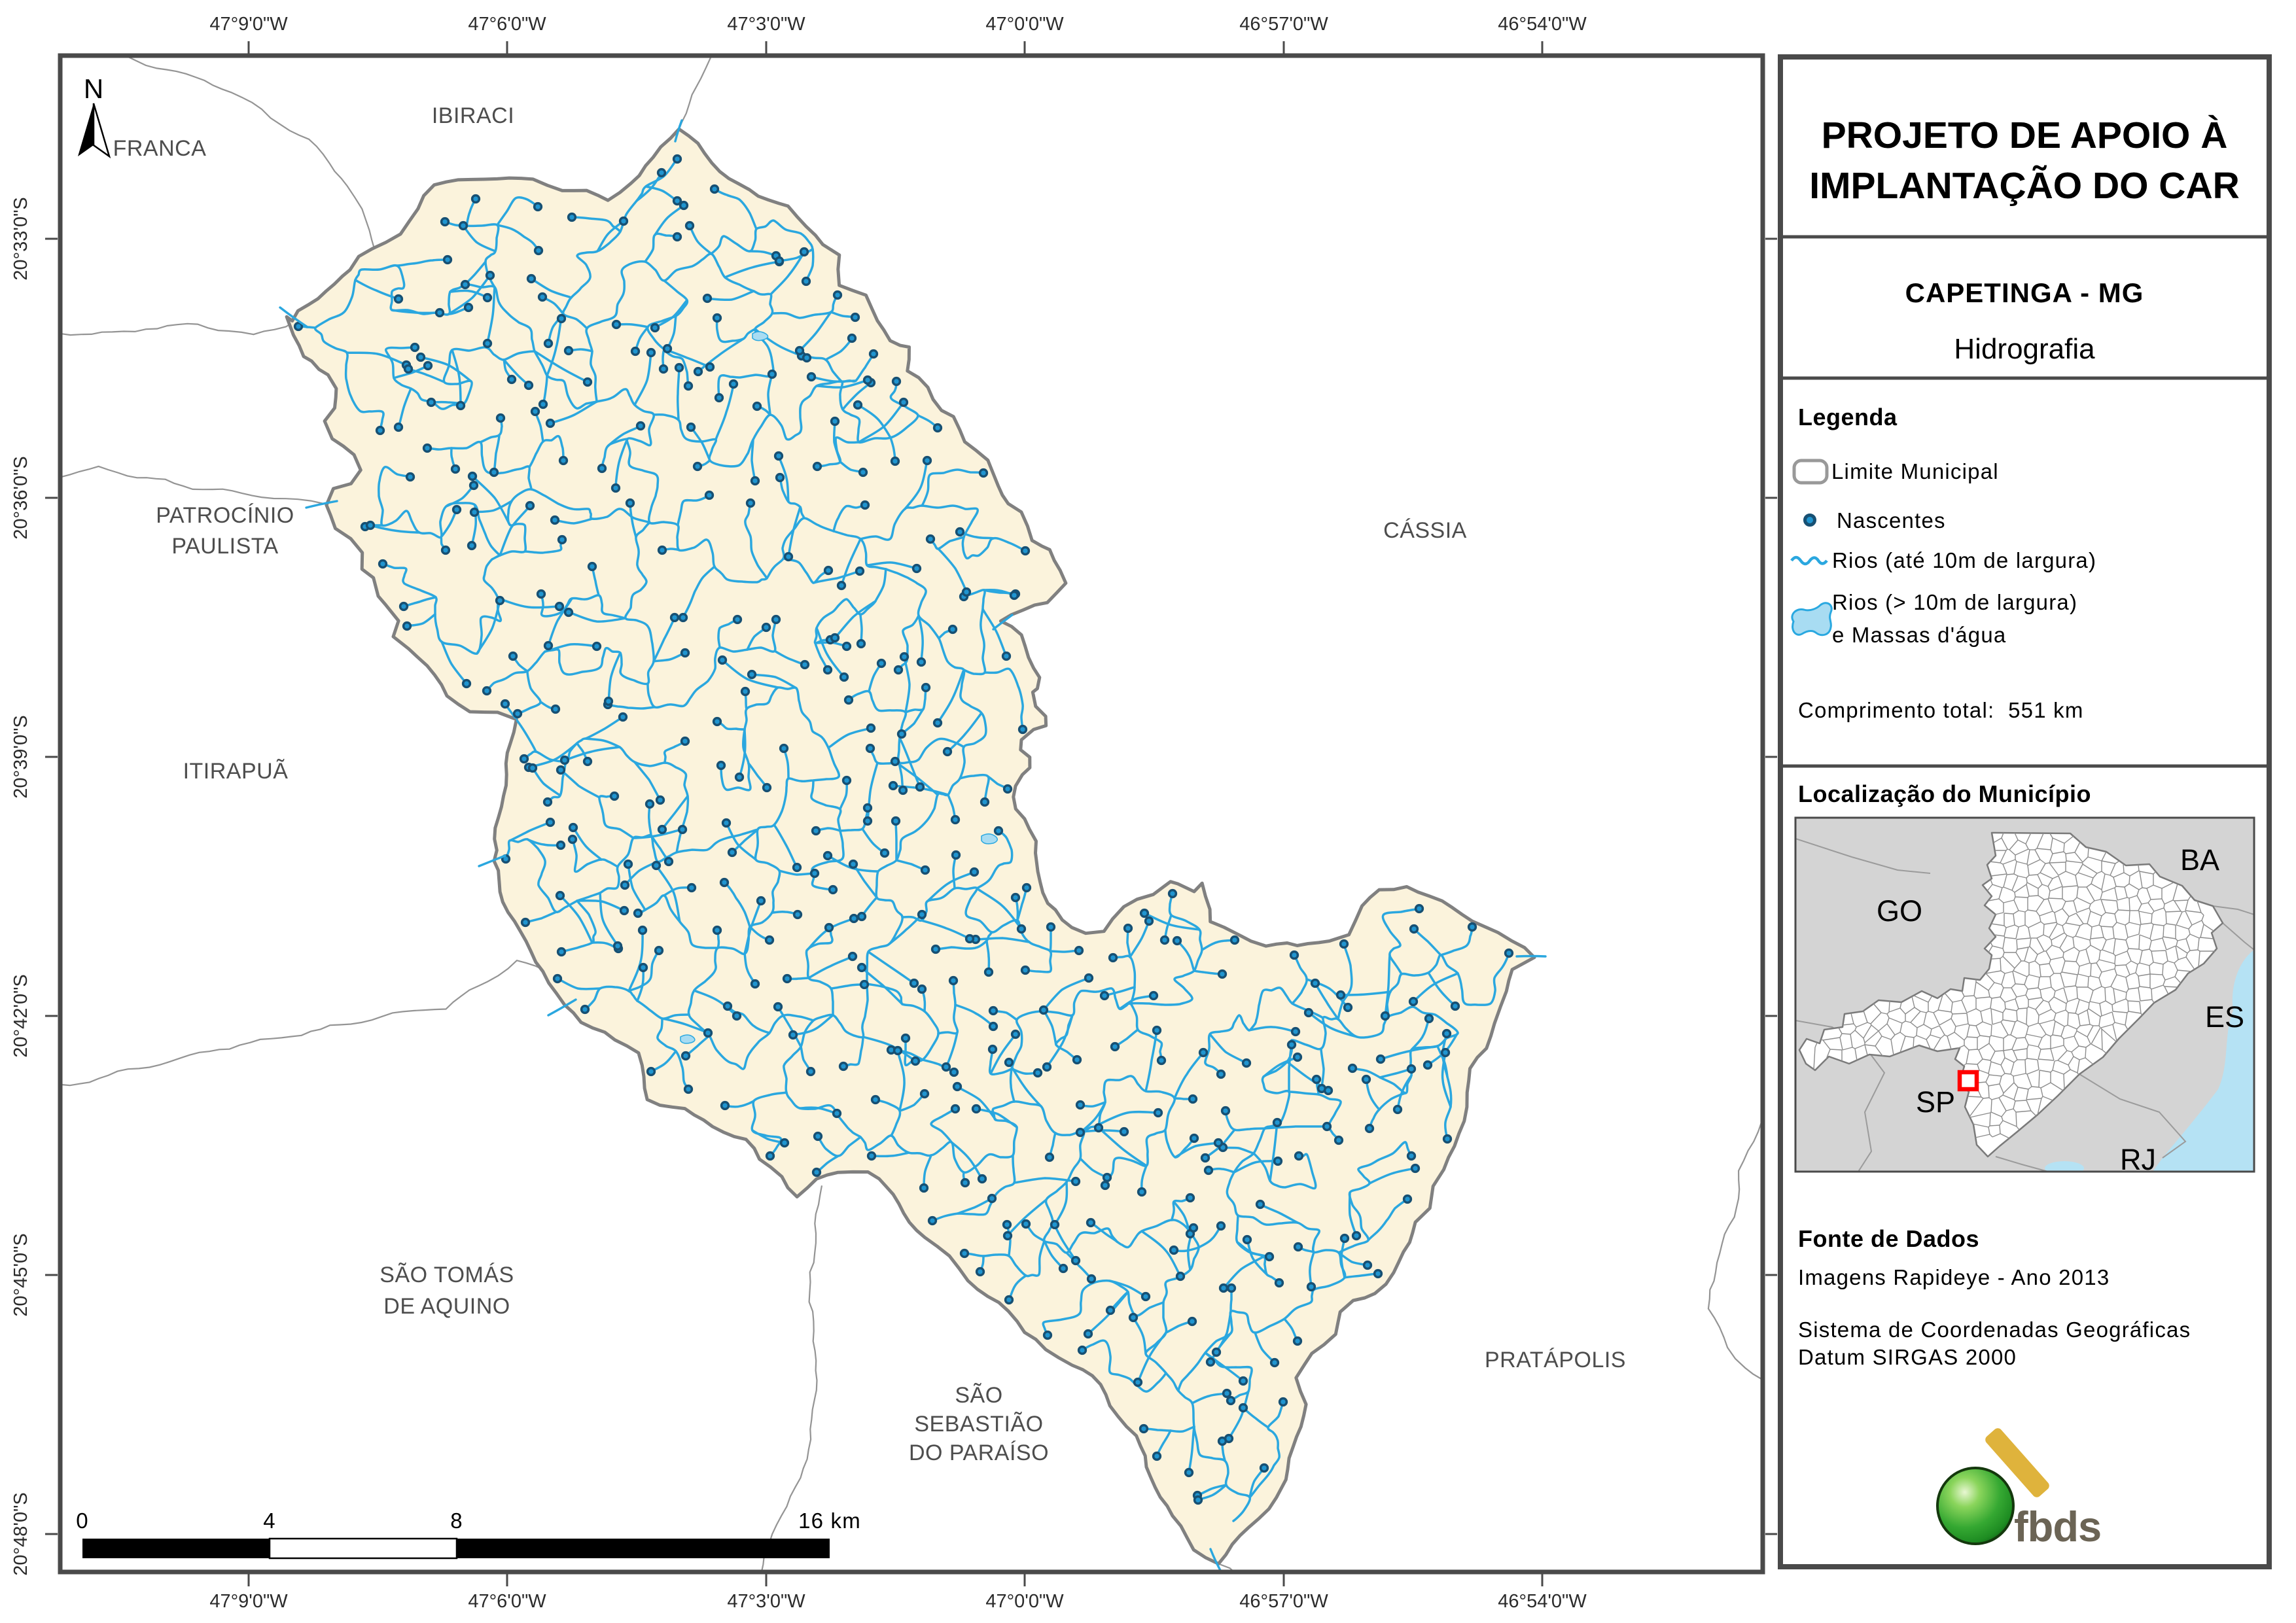 The width and height of the screenshot is (2296, 1623). What do you see at coordinates (21, 756) in the screenshot?
I see `svg-text: 20°39'0"S` at bounding box center [21, 756].